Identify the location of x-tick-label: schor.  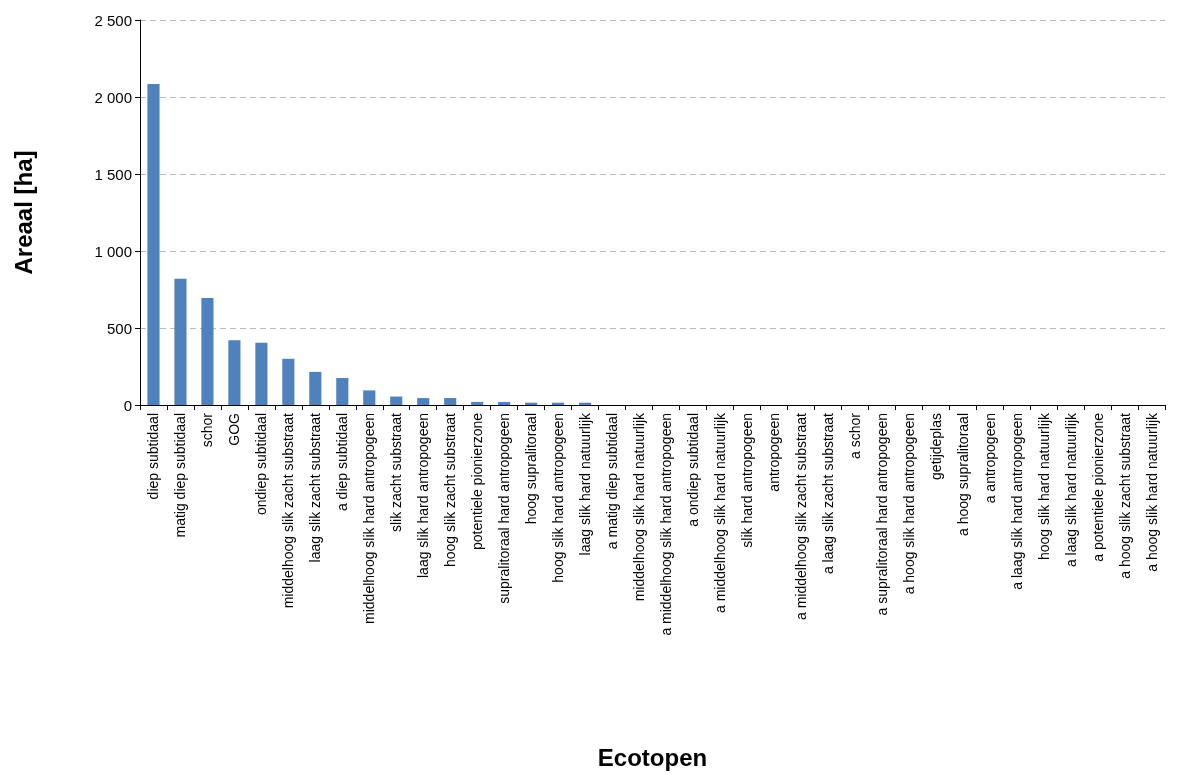
(207, 430).